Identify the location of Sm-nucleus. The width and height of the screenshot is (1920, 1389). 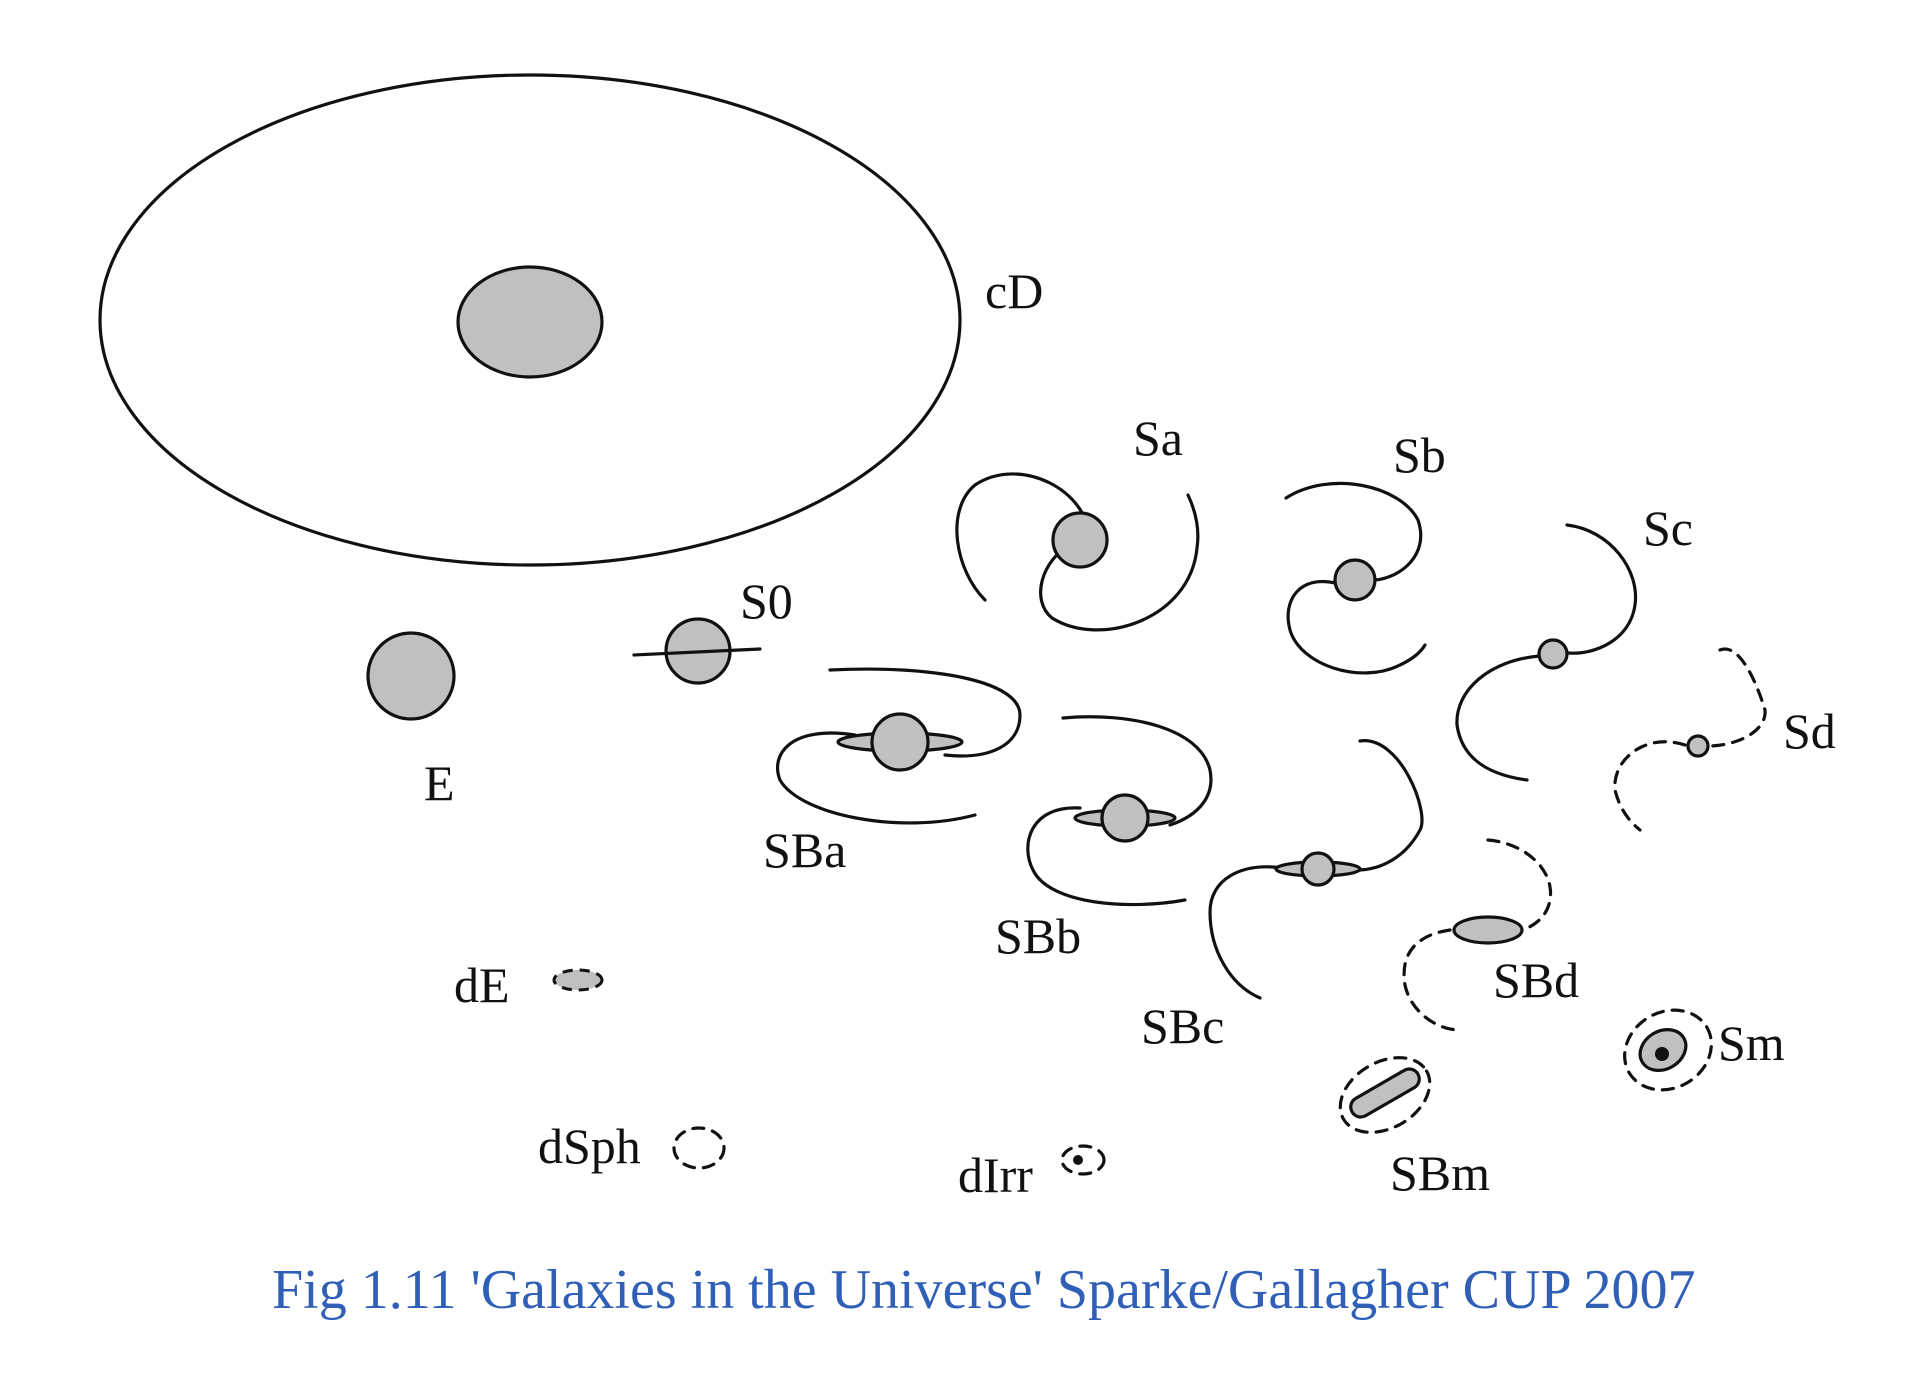
(1662, 1054).